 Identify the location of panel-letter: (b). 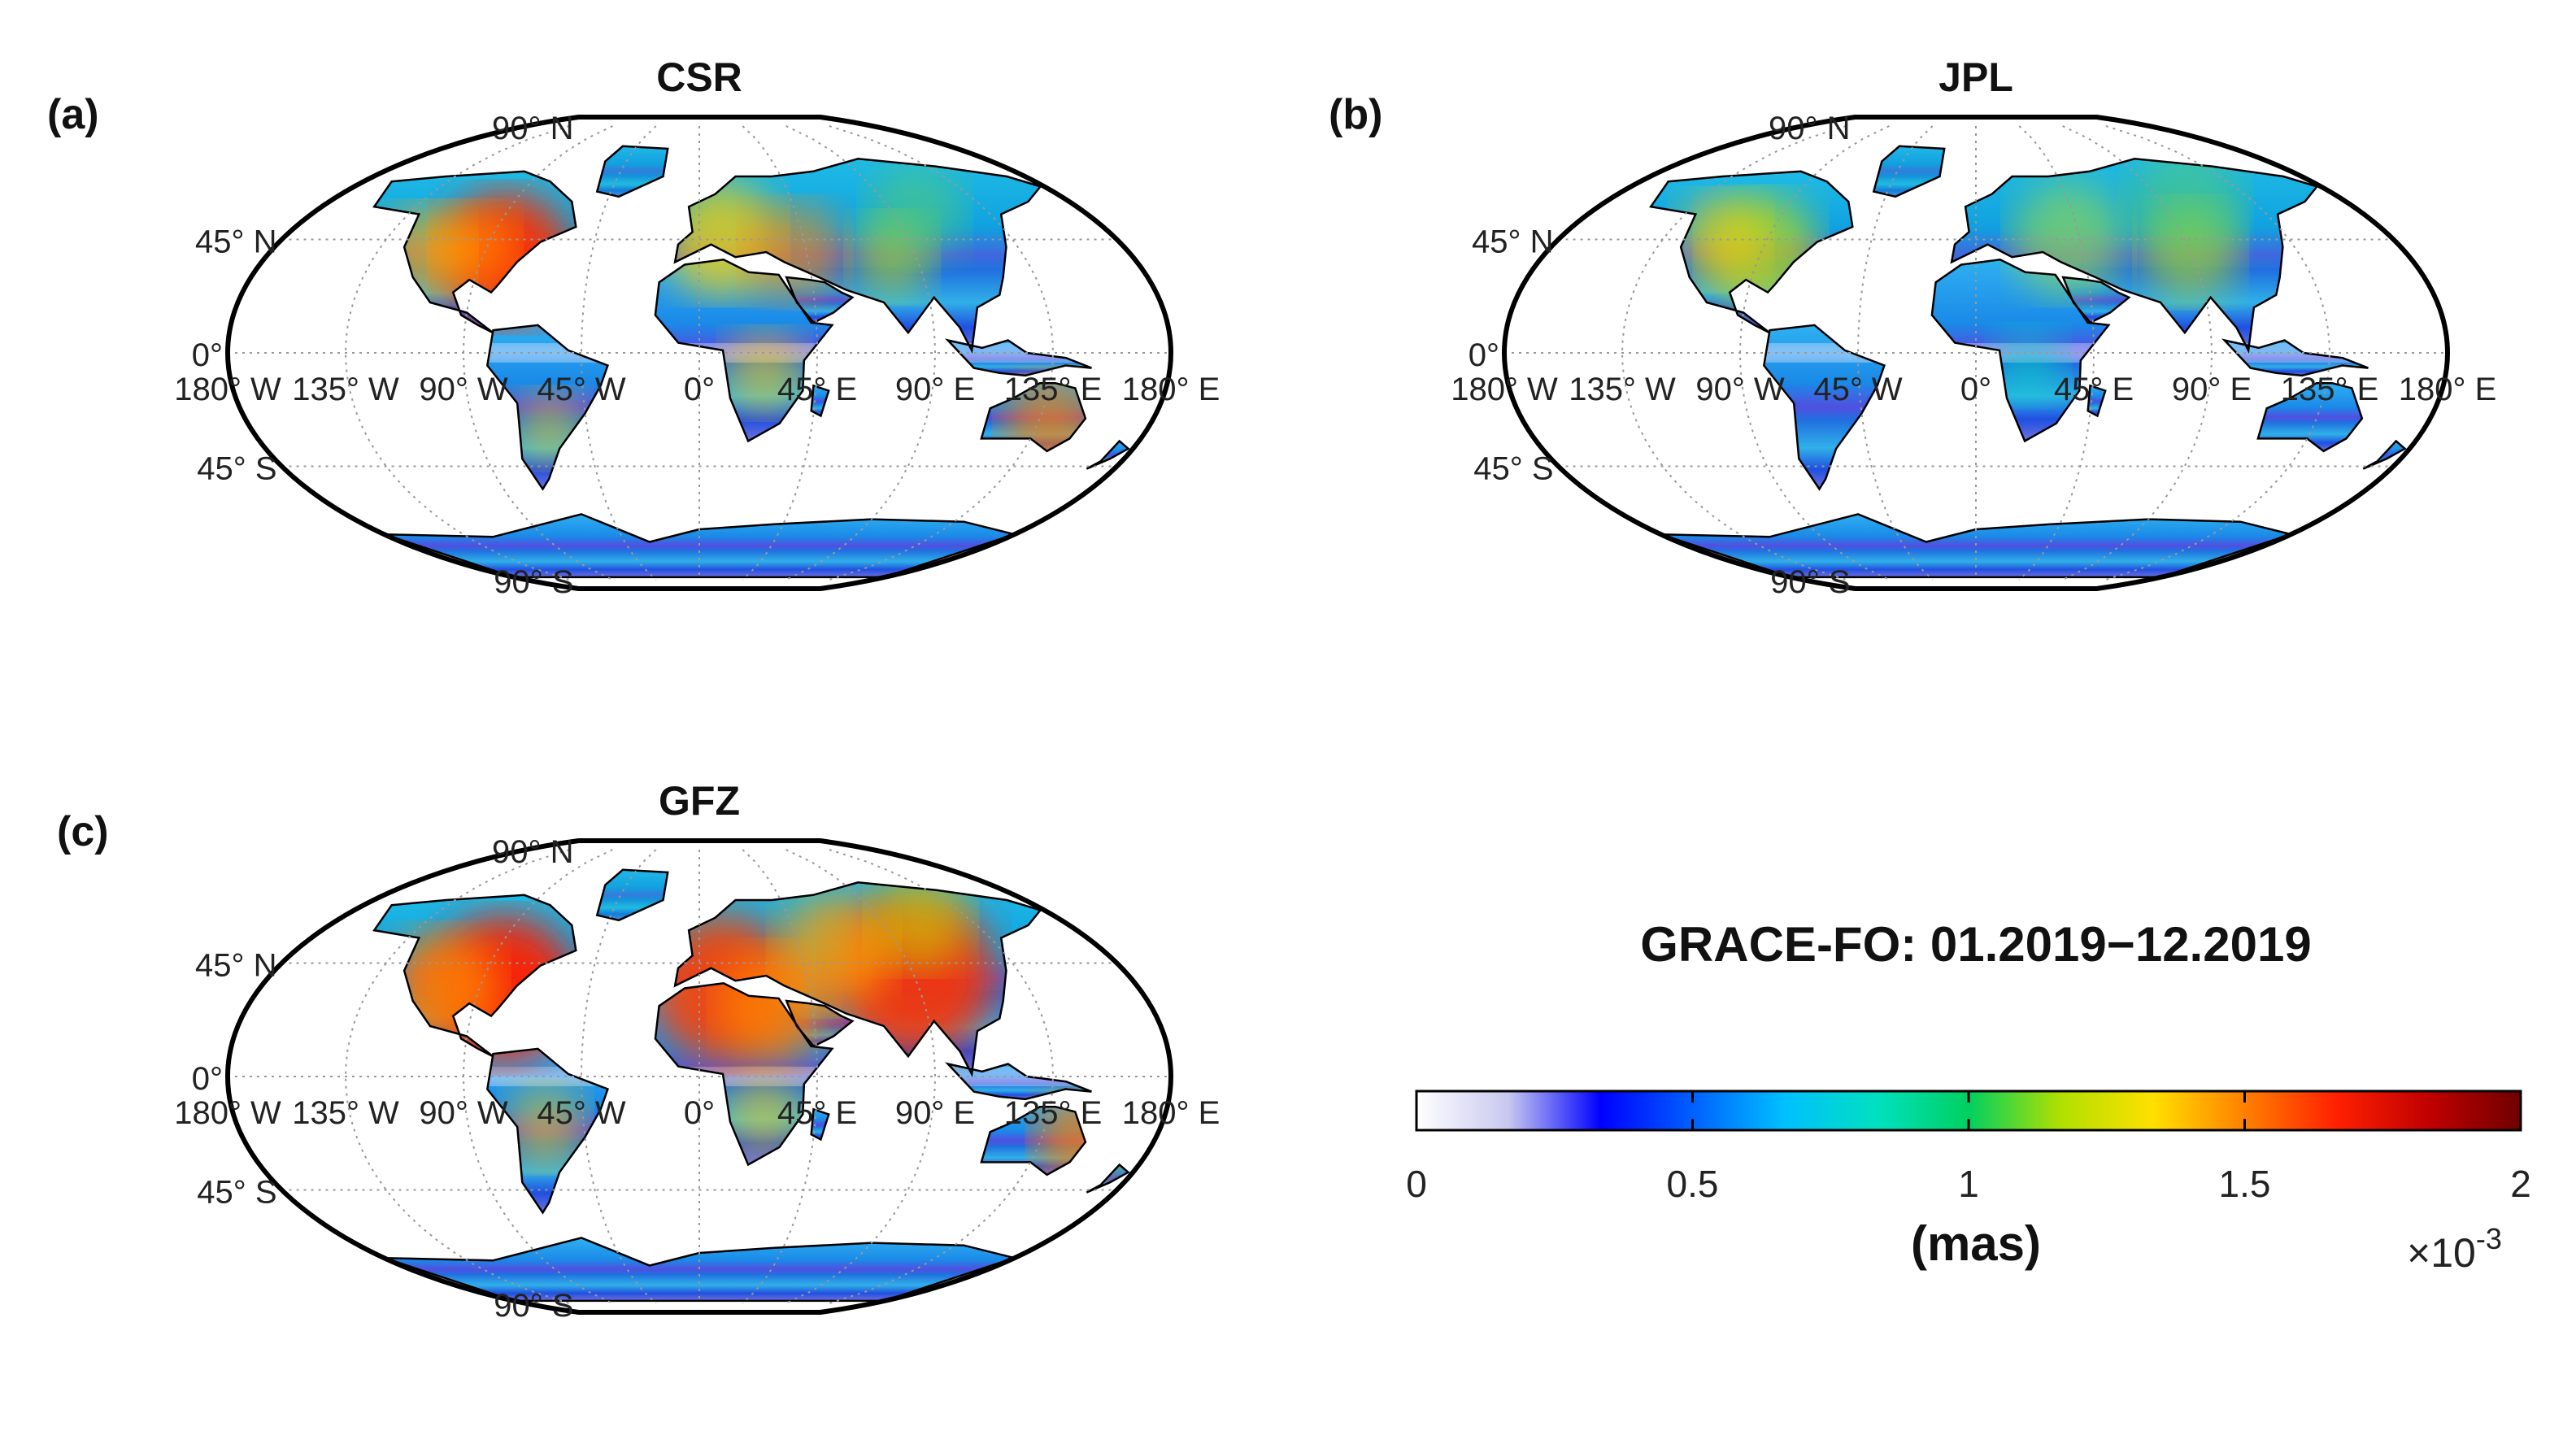
(1356, 114).